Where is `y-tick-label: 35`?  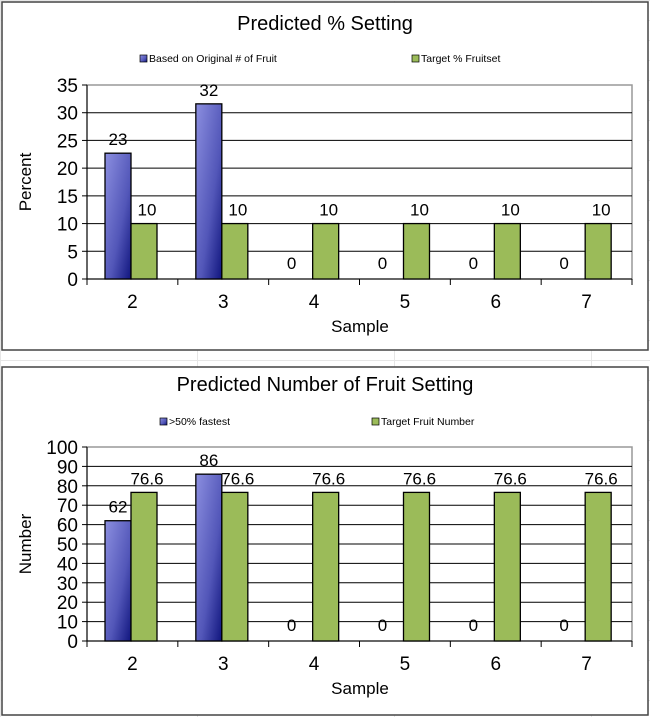
y-tick-label: 35 is located at coordinates (67, 86).